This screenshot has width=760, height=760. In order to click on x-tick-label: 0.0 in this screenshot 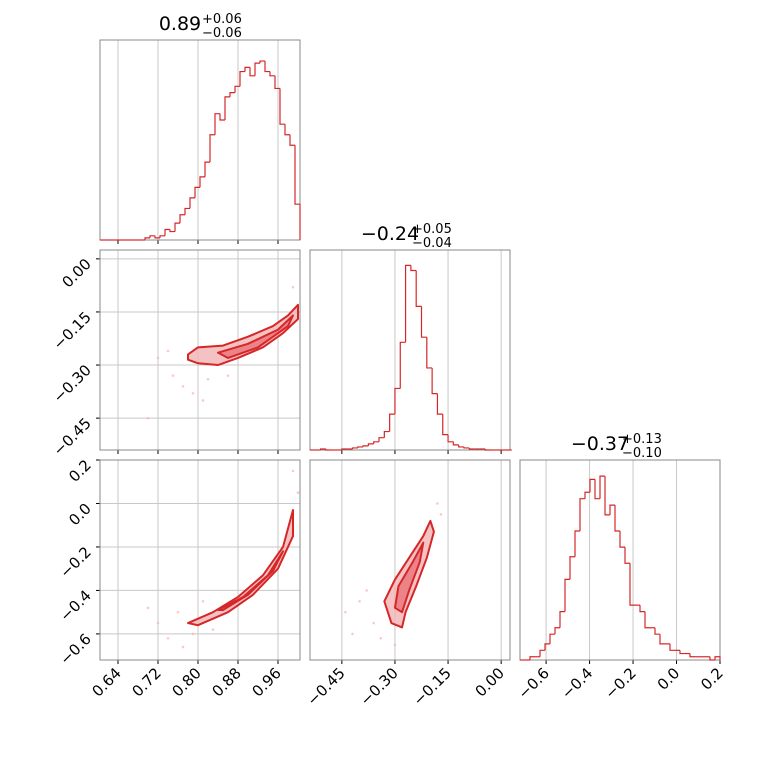, I will do `click(669, 679)`.